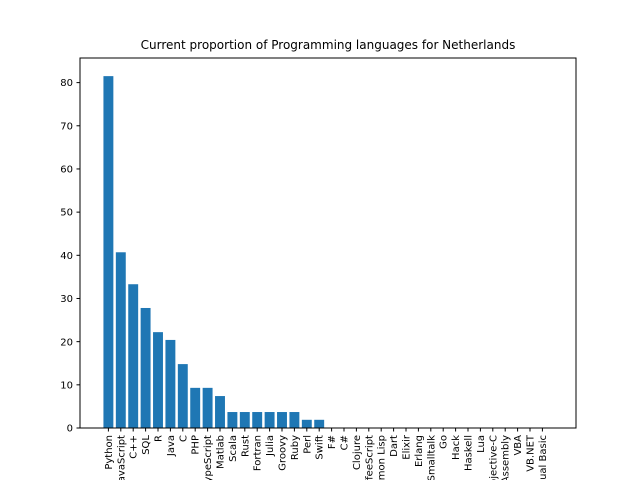 The image size is (640, 485). Describe the element at coordinates (195, 407) in the screenshot. I see `bar-php` at that location.